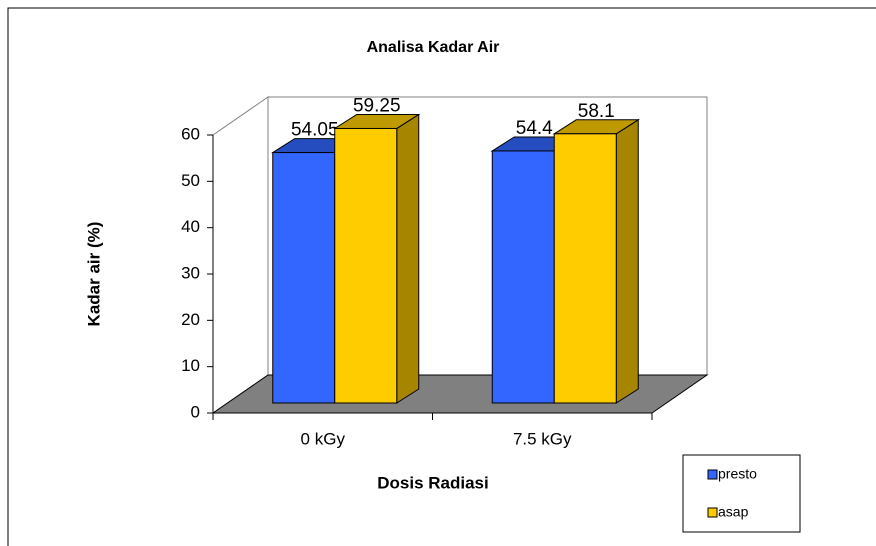 The width and height of the screenshot is (876, 546). I want to click on y-tick-label: 30, so click(190, 272).